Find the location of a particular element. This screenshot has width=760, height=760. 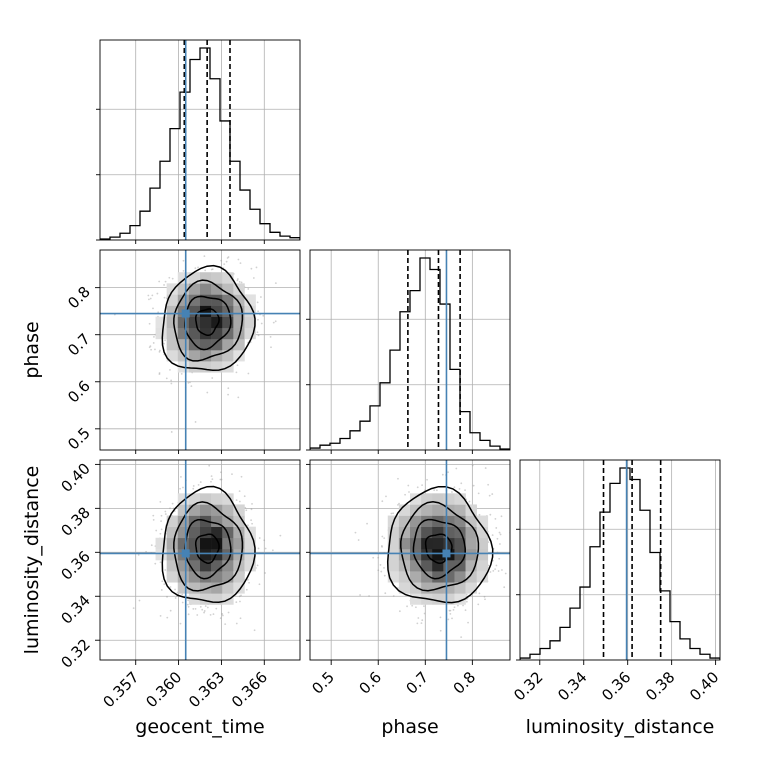

histogram-phase is located at coordinates (410, 353).